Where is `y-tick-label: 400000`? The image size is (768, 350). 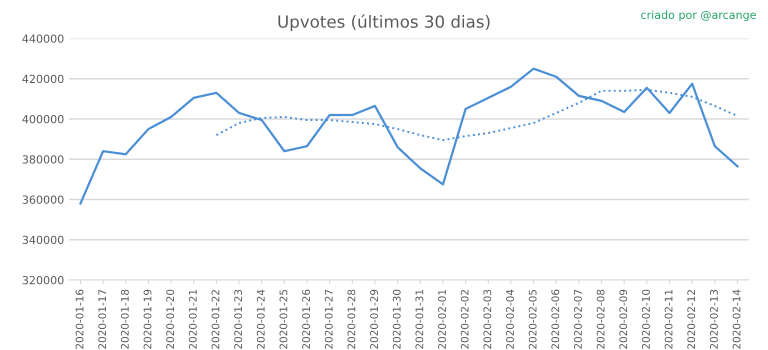 y-tick-label: 400000 is located at coordinates (43, 119).